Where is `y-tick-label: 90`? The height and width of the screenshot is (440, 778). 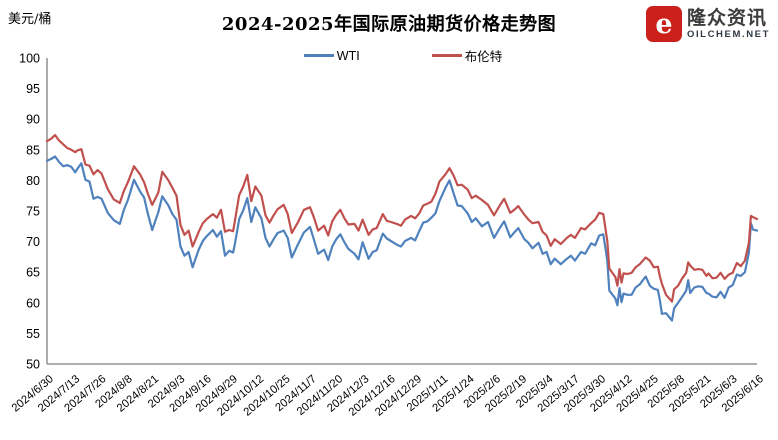
y-tick-label: 90 is located at coordinates (33, 120).